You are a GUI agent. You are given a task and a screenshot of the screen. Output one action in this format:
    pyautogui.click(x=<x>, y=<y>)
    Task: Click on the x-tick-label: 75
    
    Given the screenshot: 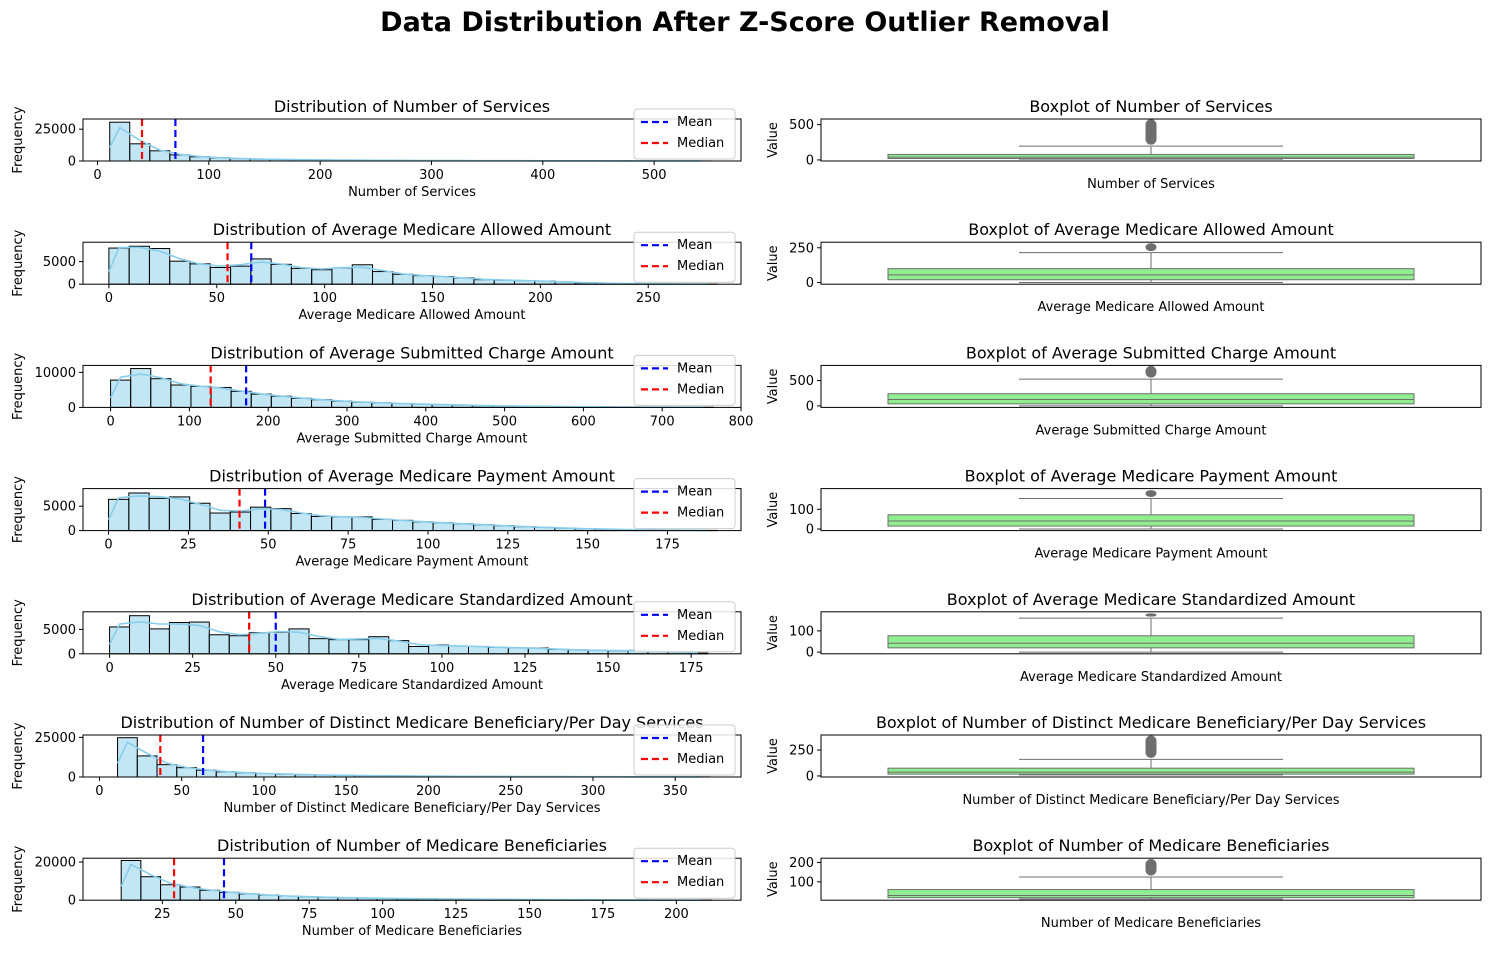 What is the action you would take?
    pyautogui.click(x=359, y=668)
    